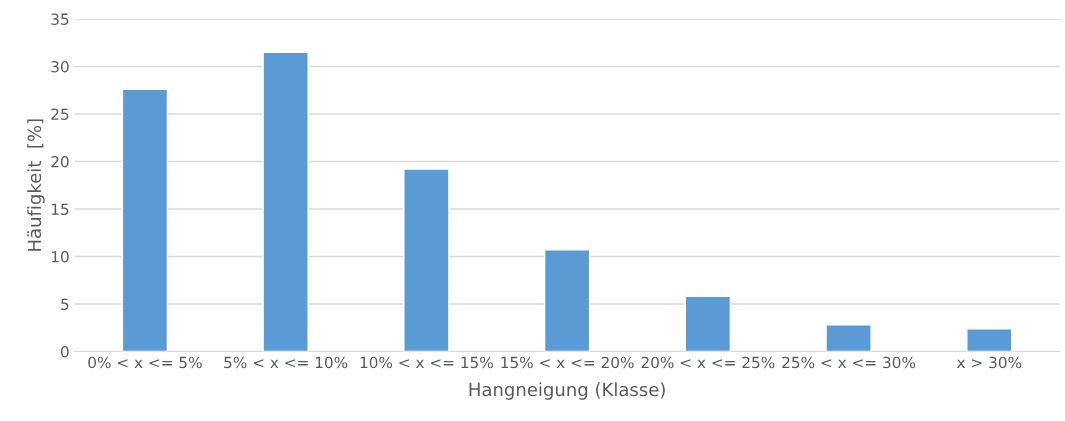 Image resolution: width=1065 pixels, height=421 pixels. What do you see at coordinates (65, 304) in the screenshot?
I see `y-tick-label: 5` at bounding box center [65, 304].